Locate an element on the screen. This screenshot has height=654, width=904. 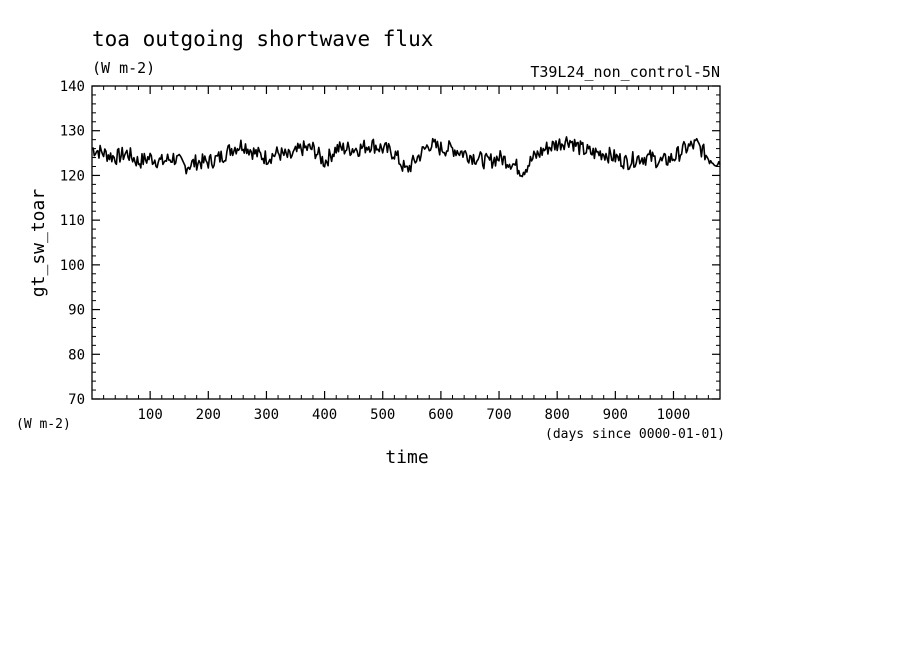
y-tick-label: 90 is located at coordinates (76, 311).